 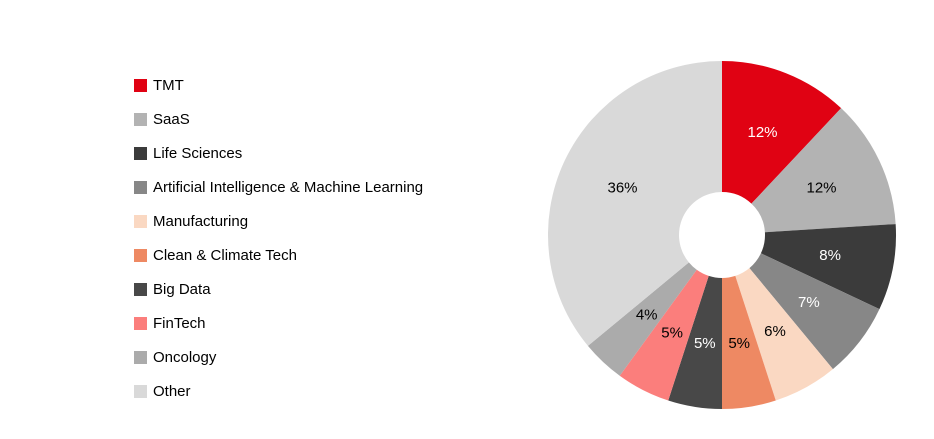 I want to click on slice-label: 4%, so click(x=647, y=315).